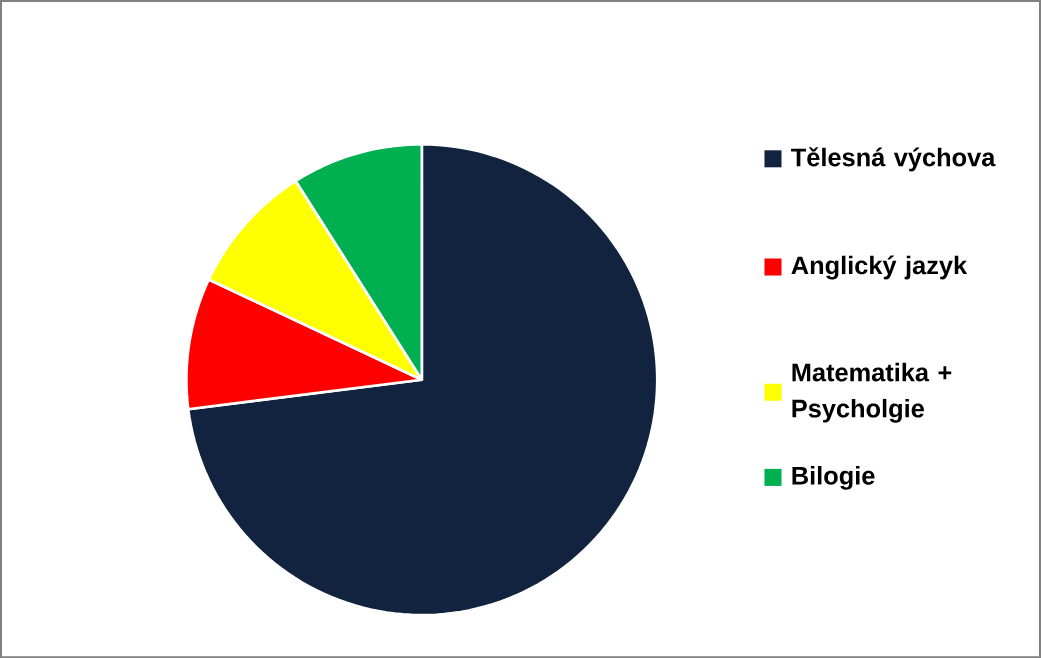  Describe the element at coordinates (879, 267) in the screenshot. I see `legend-label: Anglický jazyk` at that location.